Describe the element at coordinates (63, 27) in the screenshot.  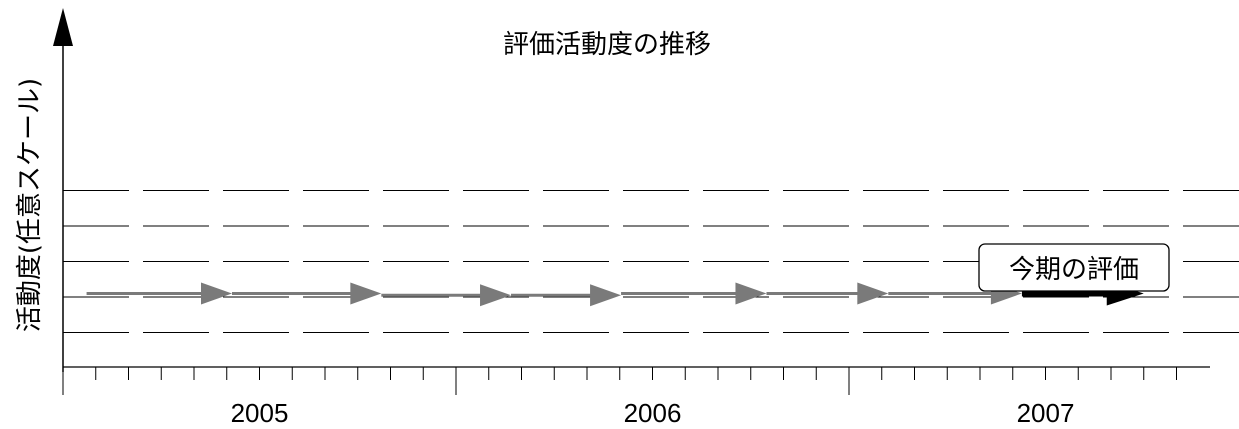
I see `y-axis-arrowhead` at that location.